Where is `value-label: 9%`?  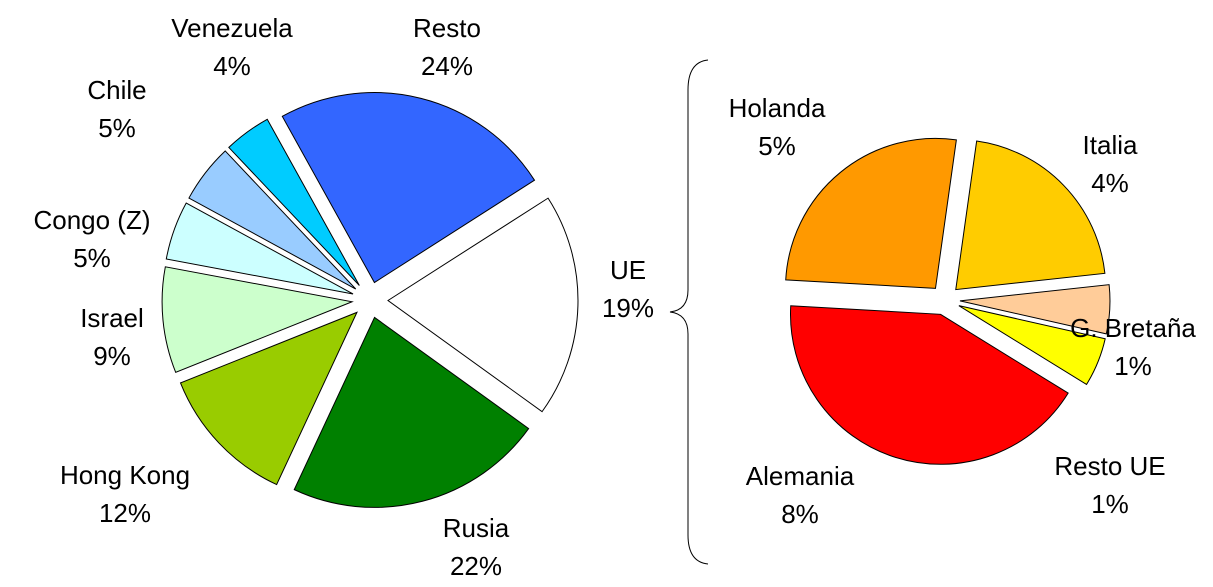 value-label: 9% is located at coordinates (112, 356).